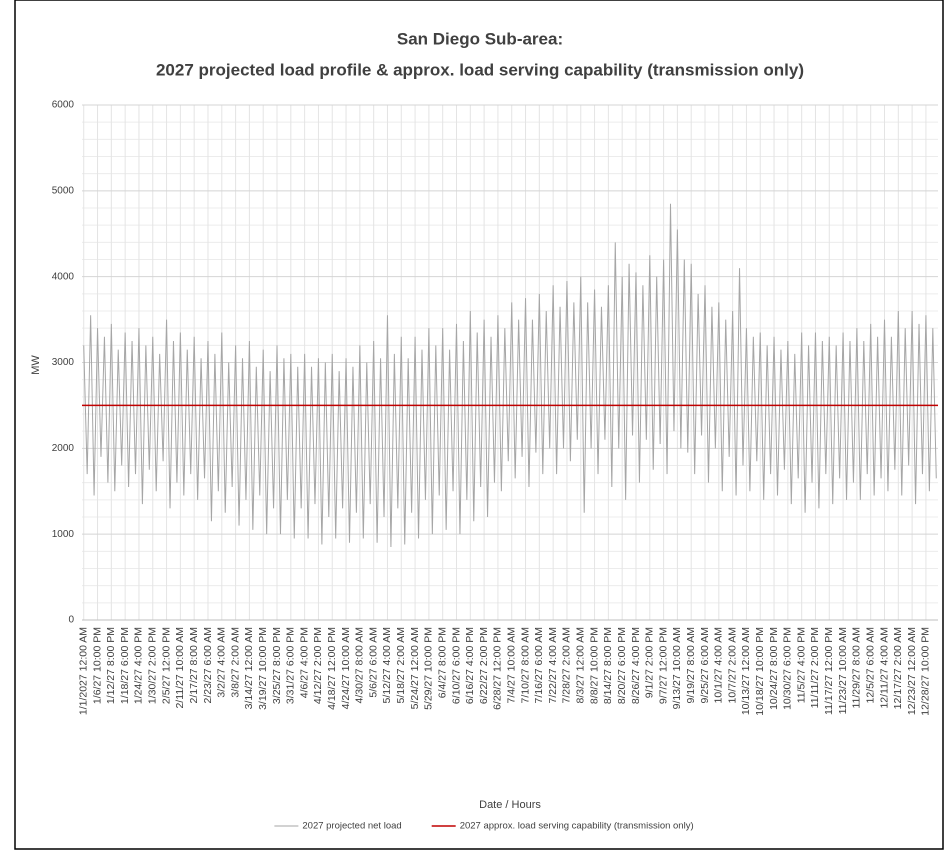  I want to click on x-tick-label: 7/4/27 10:00 AM, so click(512, 665).